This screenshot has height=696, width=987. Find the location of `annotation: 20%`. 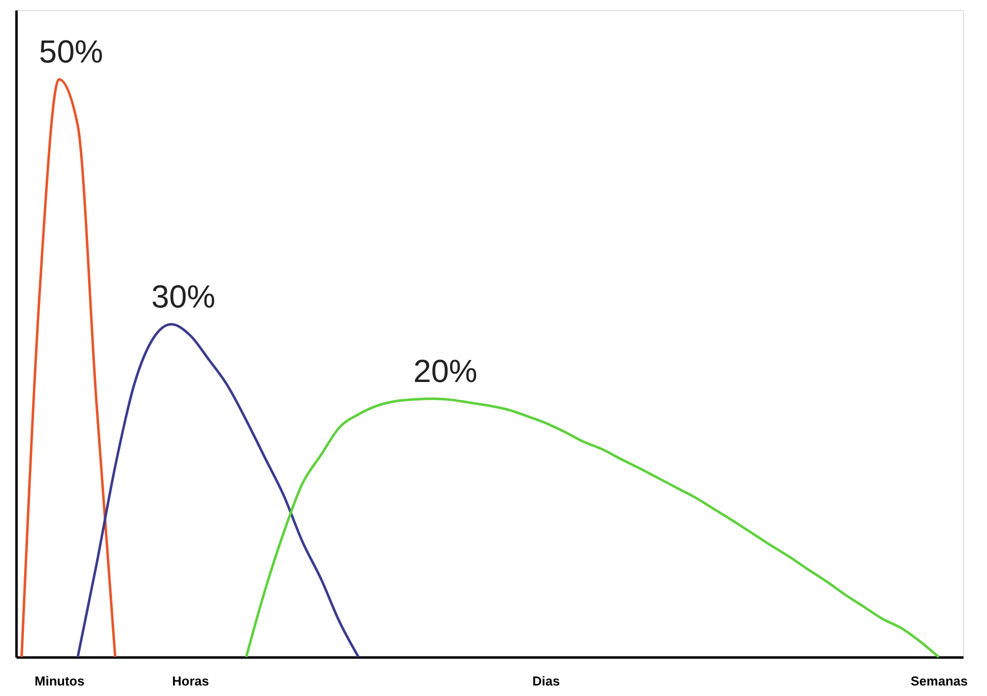

annotation: 20% is located at coordinates (445, 370).